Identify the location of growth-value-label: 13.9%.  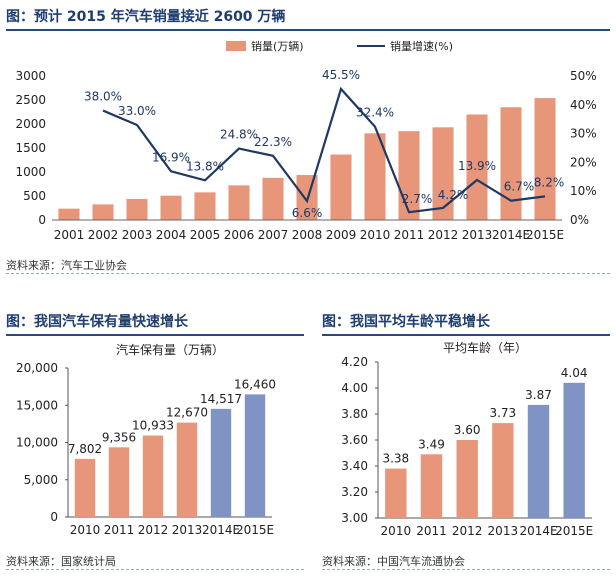
(477, 166).